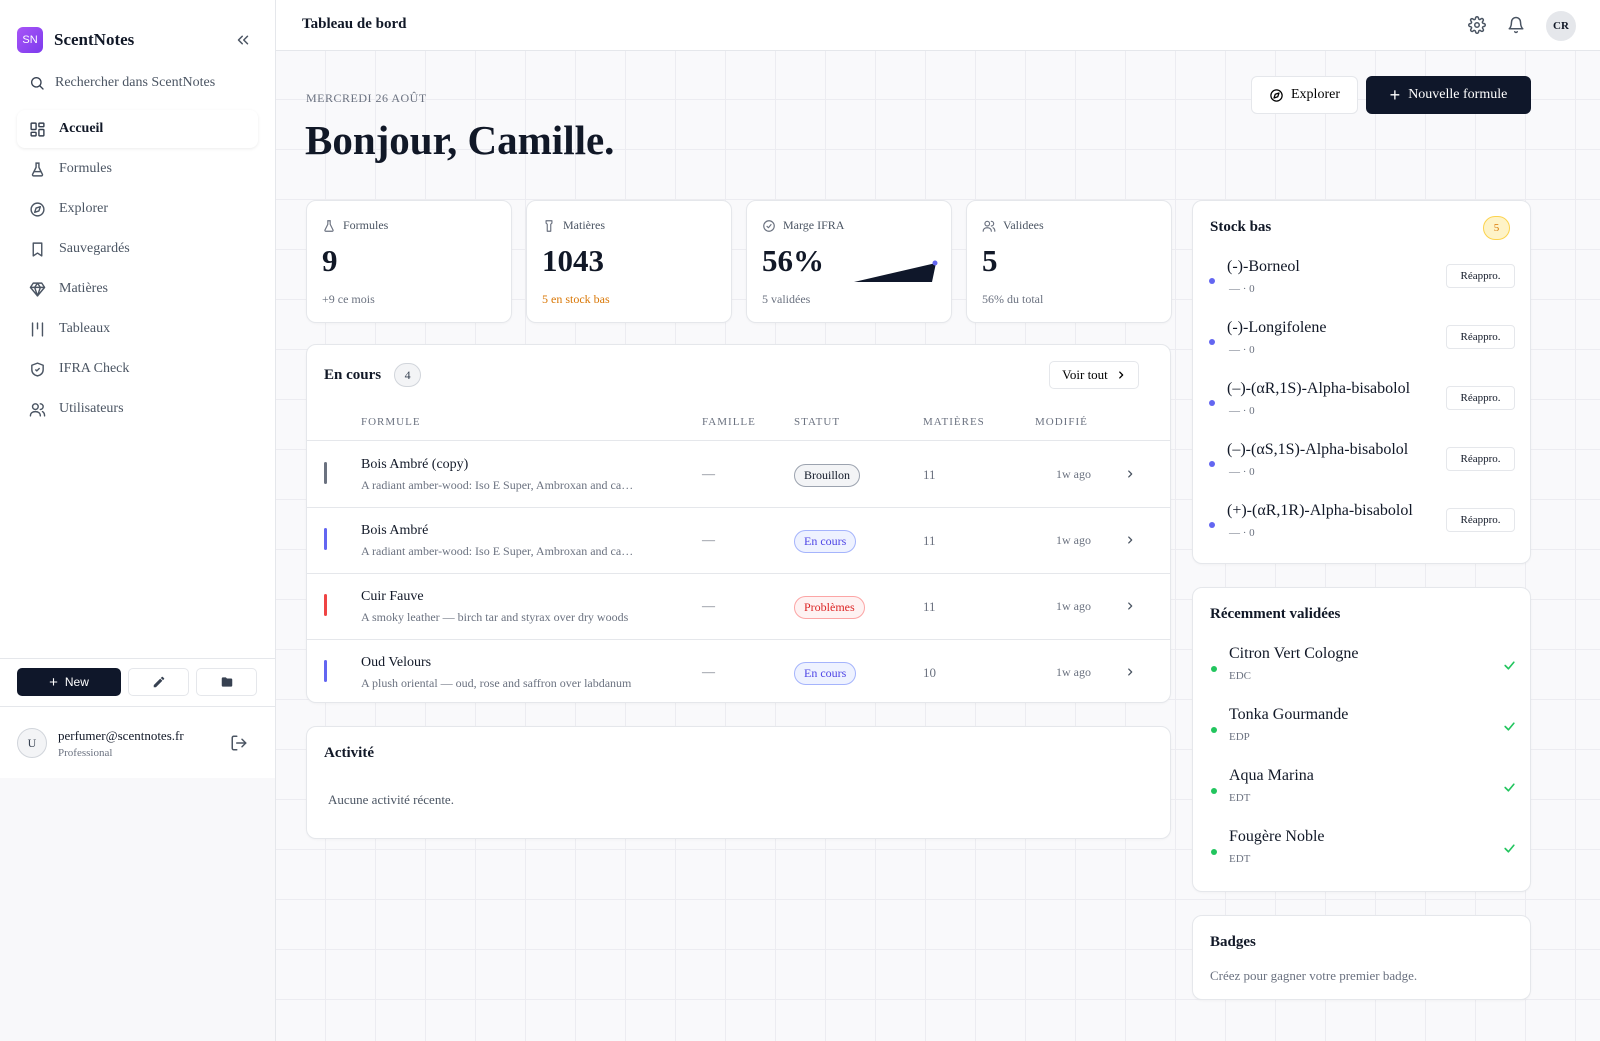 The height and width of the screenshot is (1041, 1600). What do you see at coordinates (1277, 836) in the screenshot?
I see `formula-name: Fougère Noble` at bounding box center [1277, 836].